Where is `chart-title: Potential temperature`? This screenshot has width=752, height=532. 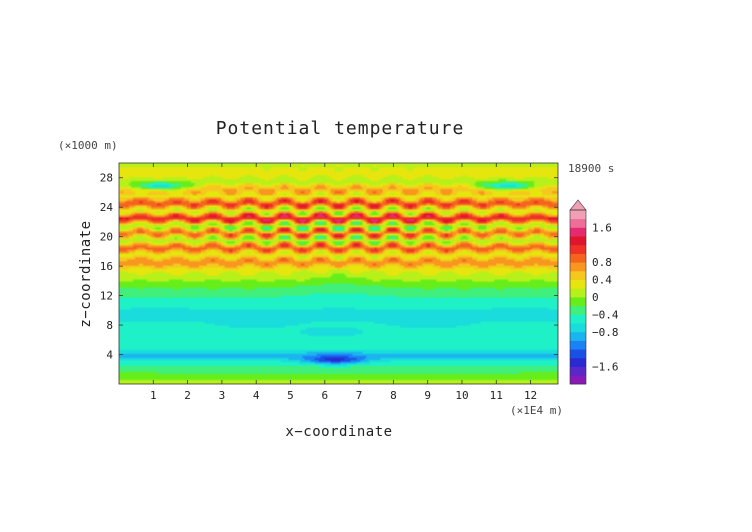
chart-title: Potential temperature is located at coordinates (340, 128).